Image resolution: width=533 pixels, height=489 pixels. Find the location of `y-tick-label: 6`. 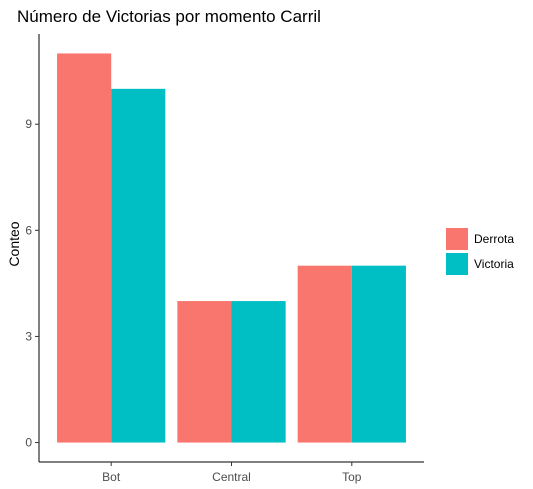

y-tick-label: 6 is located at coordinates (28, 230).